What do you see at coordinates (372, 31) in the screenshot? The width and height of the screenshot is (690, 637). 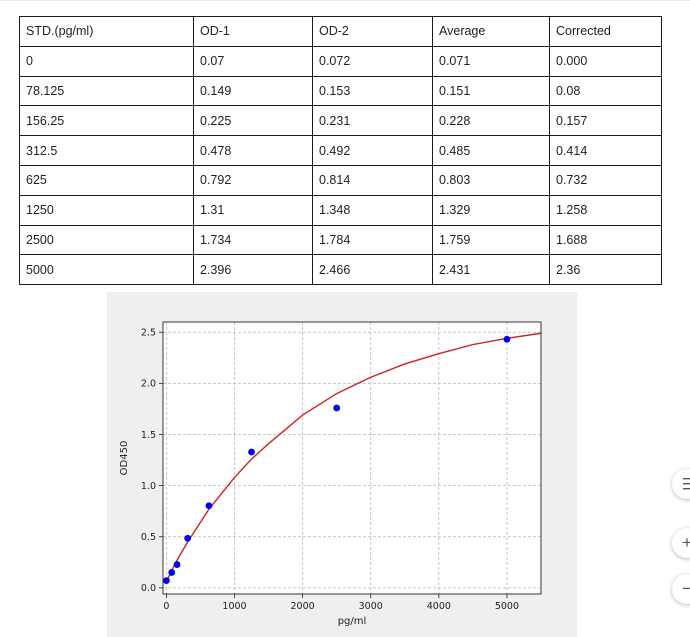 I see `column-header: OD-2` at bounding box center [372, 31].